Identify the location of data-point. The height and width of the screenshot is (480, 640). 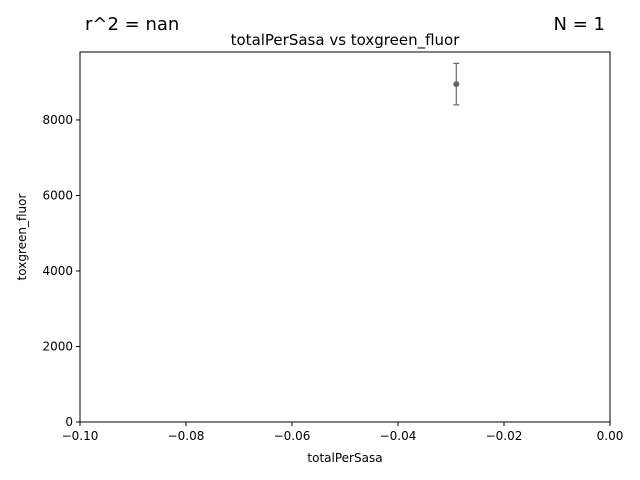
(456, 84).